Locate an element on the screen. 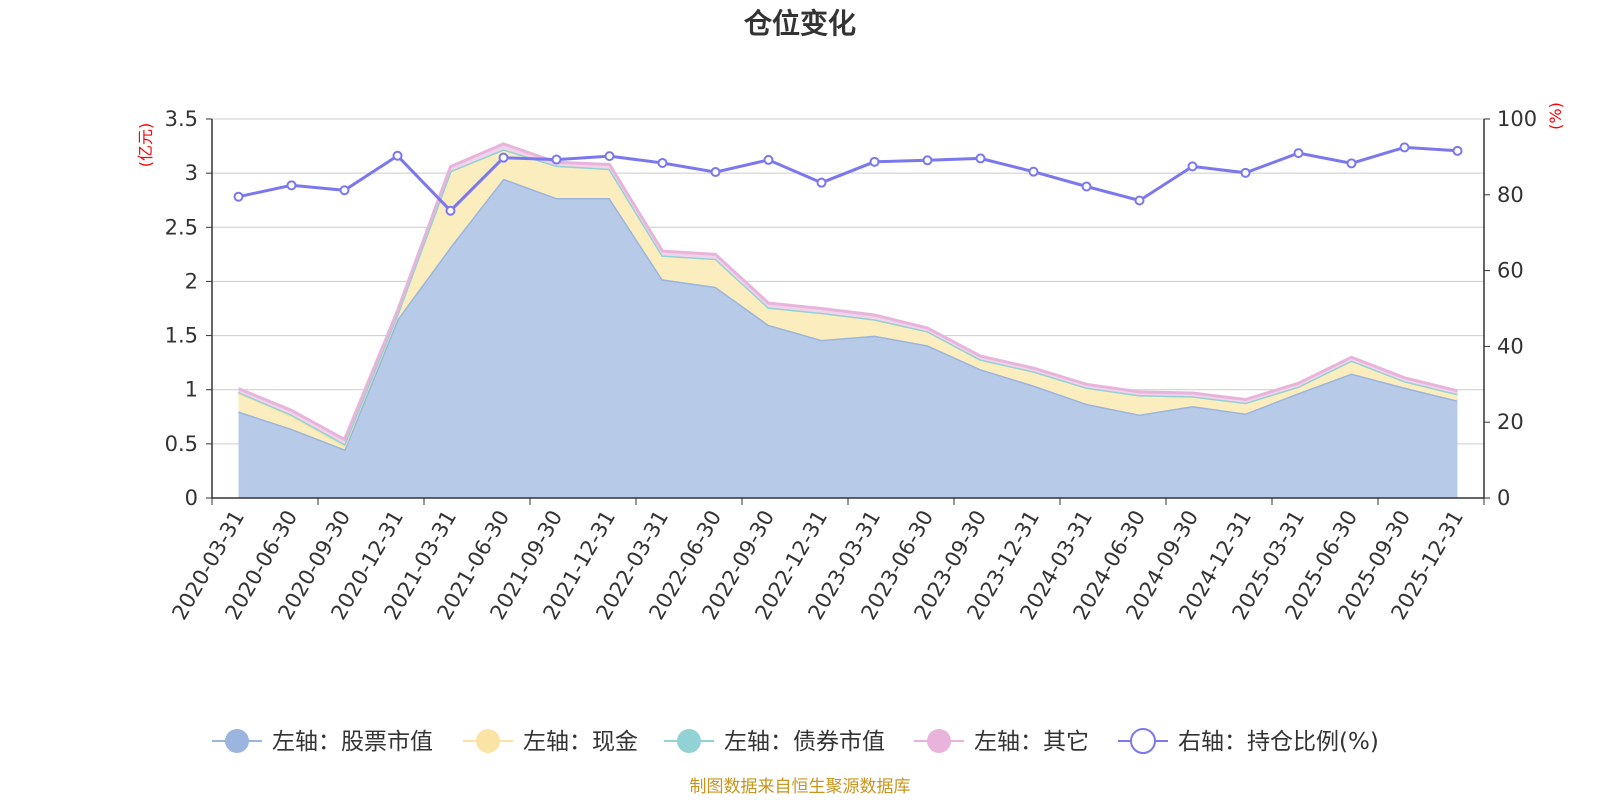 Image resolution: width=1600 pixels, height=800 pixels. ratio-line is located at coordinates (848, 179).